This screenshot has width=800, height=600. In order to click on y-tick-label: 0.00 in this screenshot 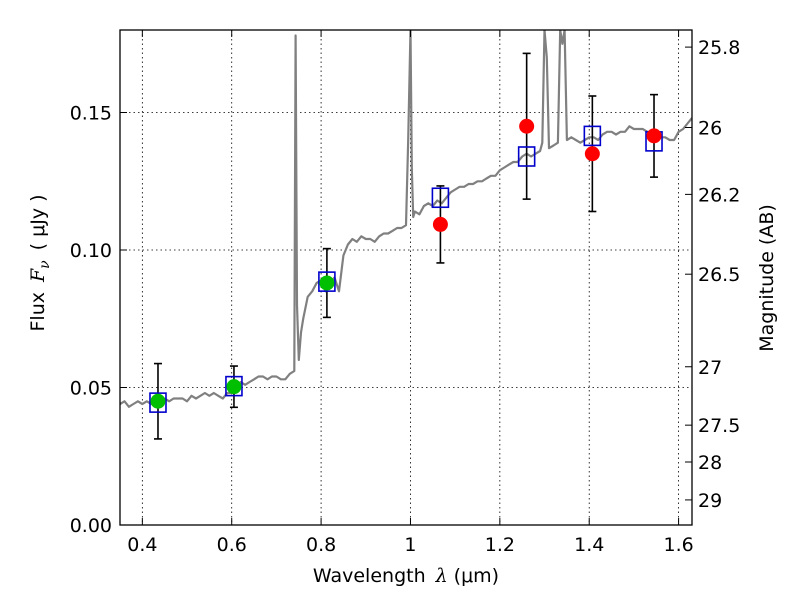, I will do `click(91, 526)`.